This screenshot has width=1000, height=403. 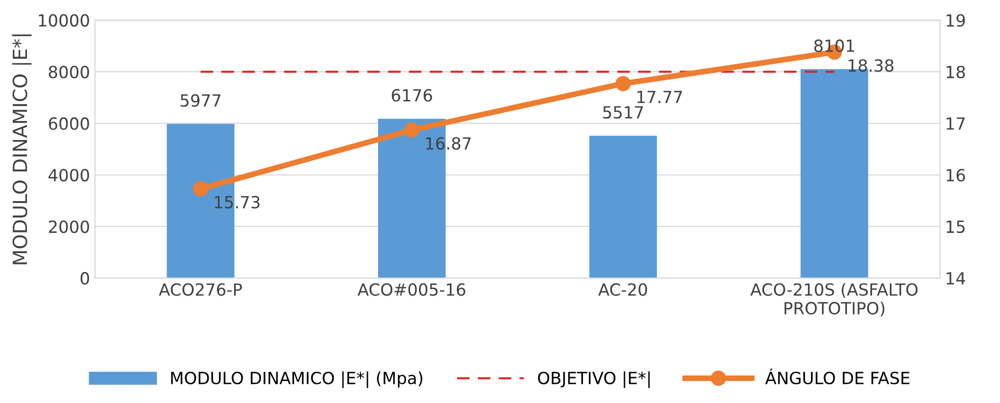 What do you see at coordinates (623, 207) in the screenshot?
I see `bar` at bounding box center [623, 207].